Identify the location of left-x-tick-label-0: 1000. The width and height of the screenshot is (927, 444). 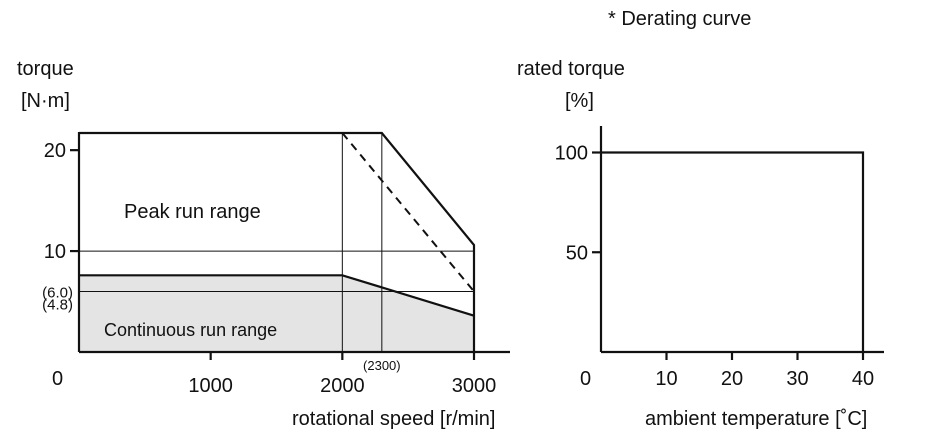
(210, 386).